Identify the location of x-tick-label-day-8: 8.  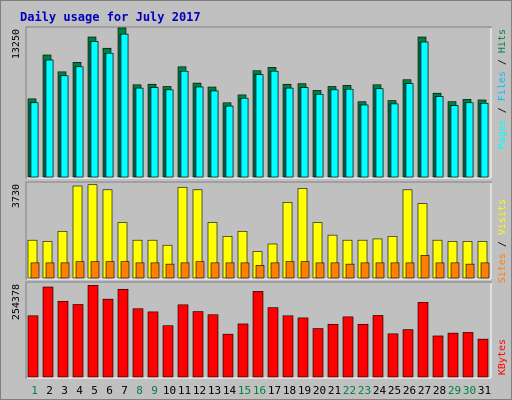
(139, 390).